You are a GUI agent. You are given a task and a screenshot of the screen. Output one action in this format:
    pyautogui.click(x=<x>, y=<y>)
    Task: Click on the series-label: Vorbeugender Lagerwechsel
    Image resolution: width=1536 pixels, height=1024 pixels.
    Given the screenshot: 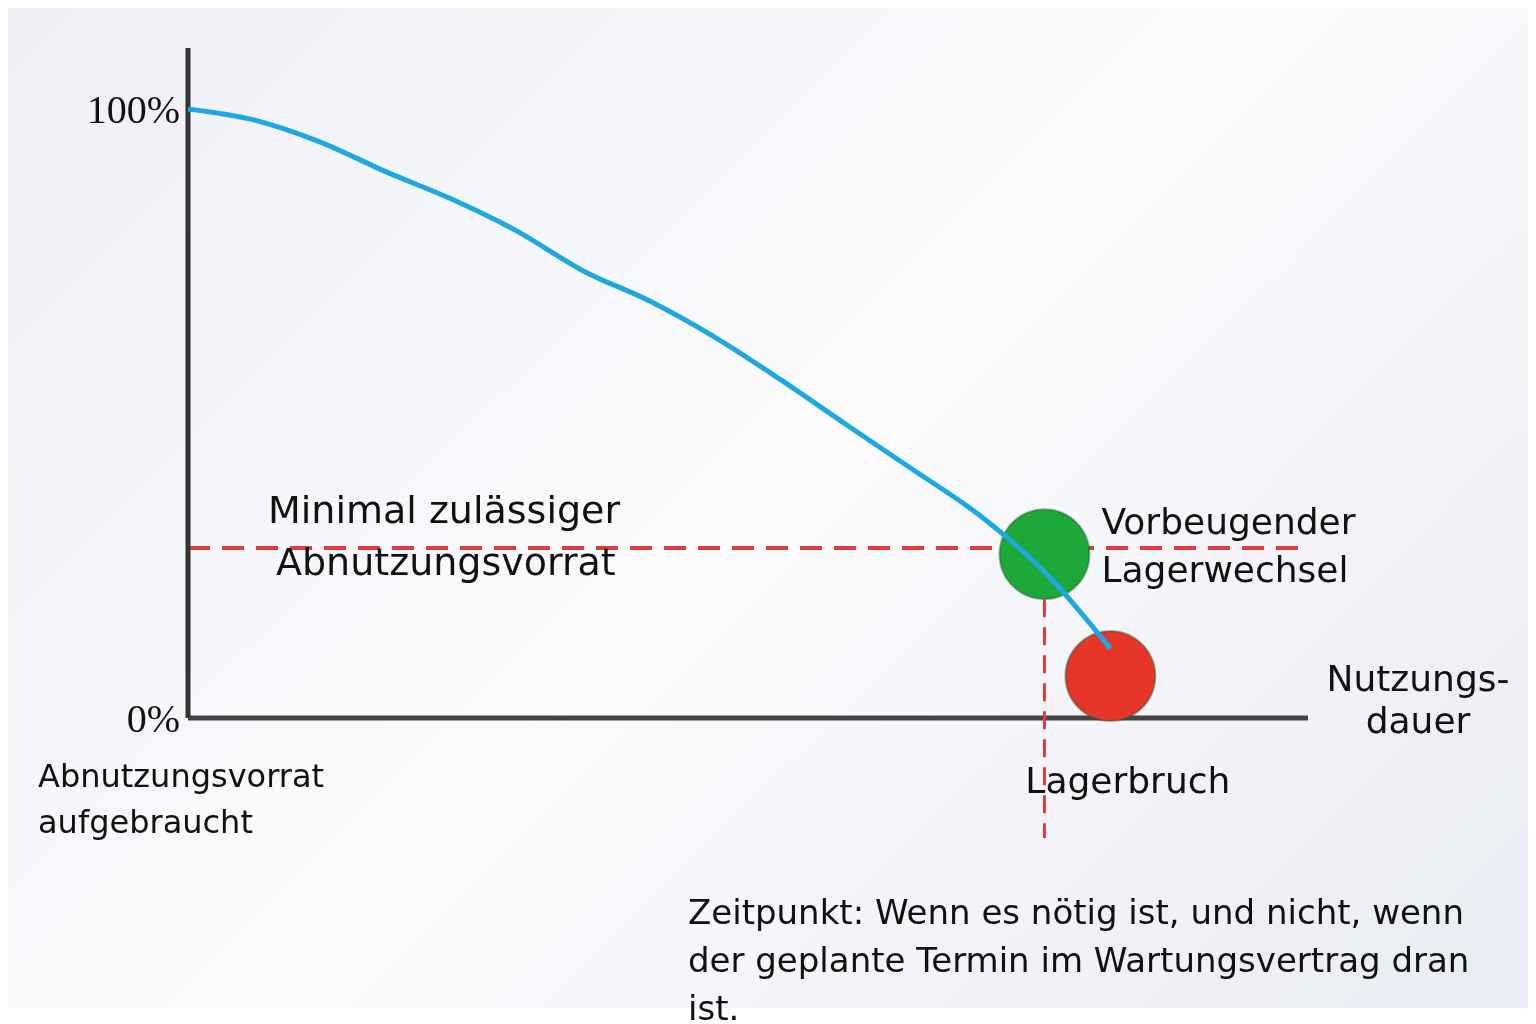 What is the action you would take?
    pyautogui.click(x=1228, y=546)
    